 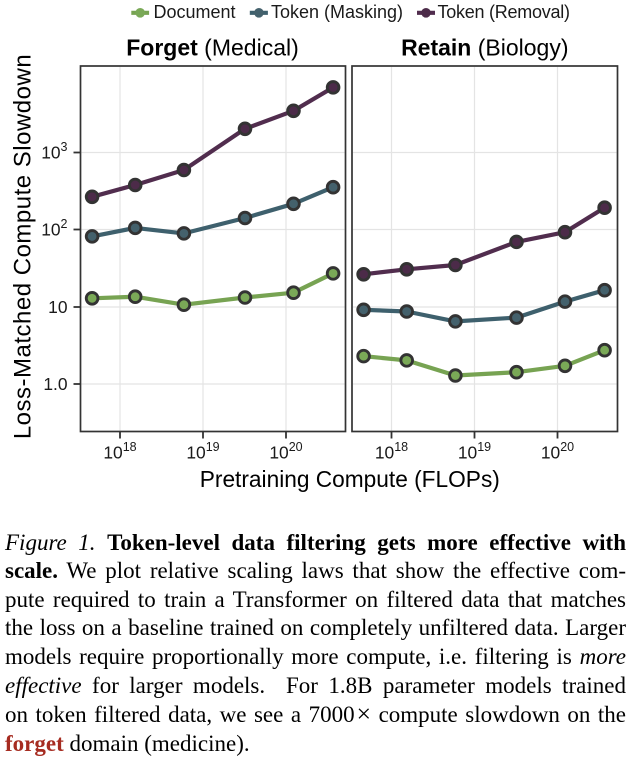 I want to click on svg-text: Retain (Biology), so click(x=484, y=48).